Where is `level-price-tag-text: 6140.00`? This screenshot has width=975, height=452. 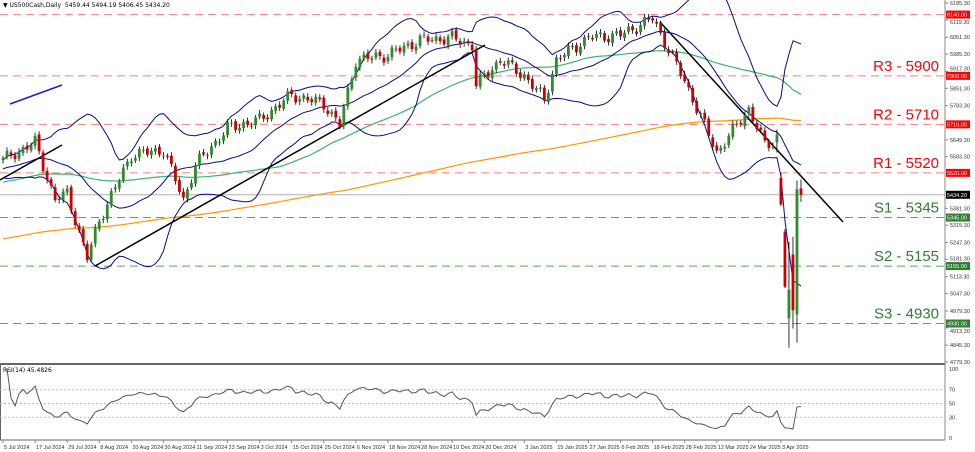
level-price-tag-text: 6140.00 is located at coordinates (957, 16).